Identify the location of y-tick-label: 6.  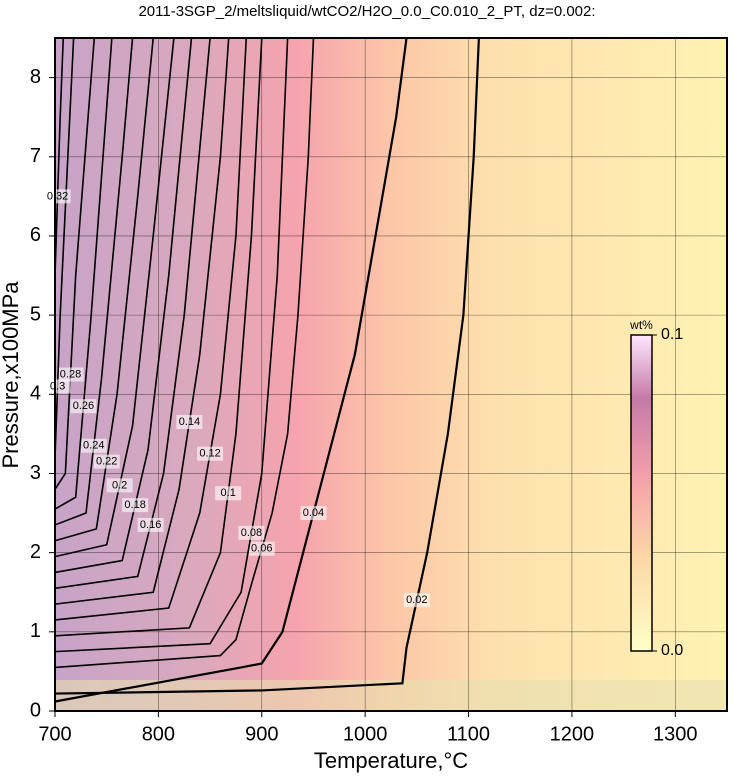
(35, 235).